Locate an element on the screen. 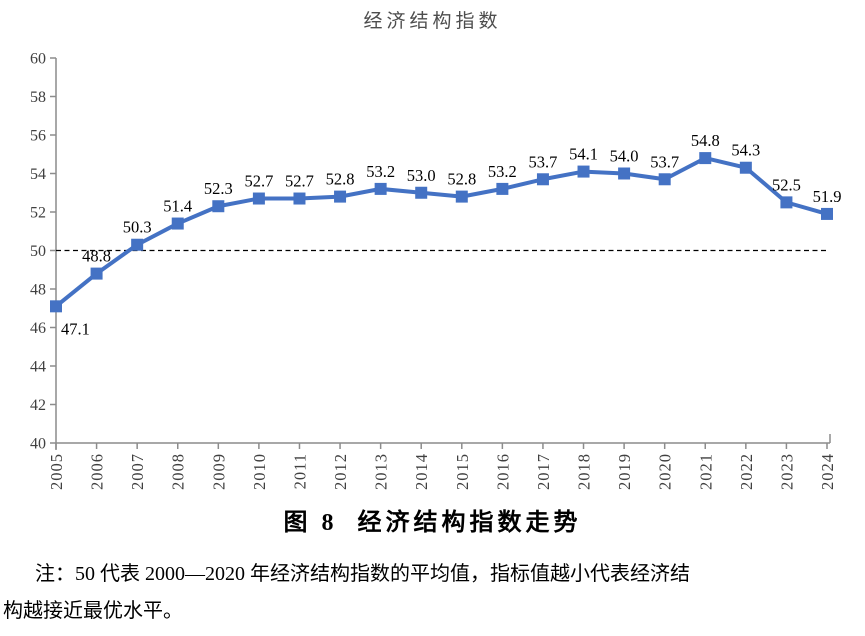 The height and width of the screenshot is (636, 865). data-point-label: 50.3 is located at coordinates (137, 227).